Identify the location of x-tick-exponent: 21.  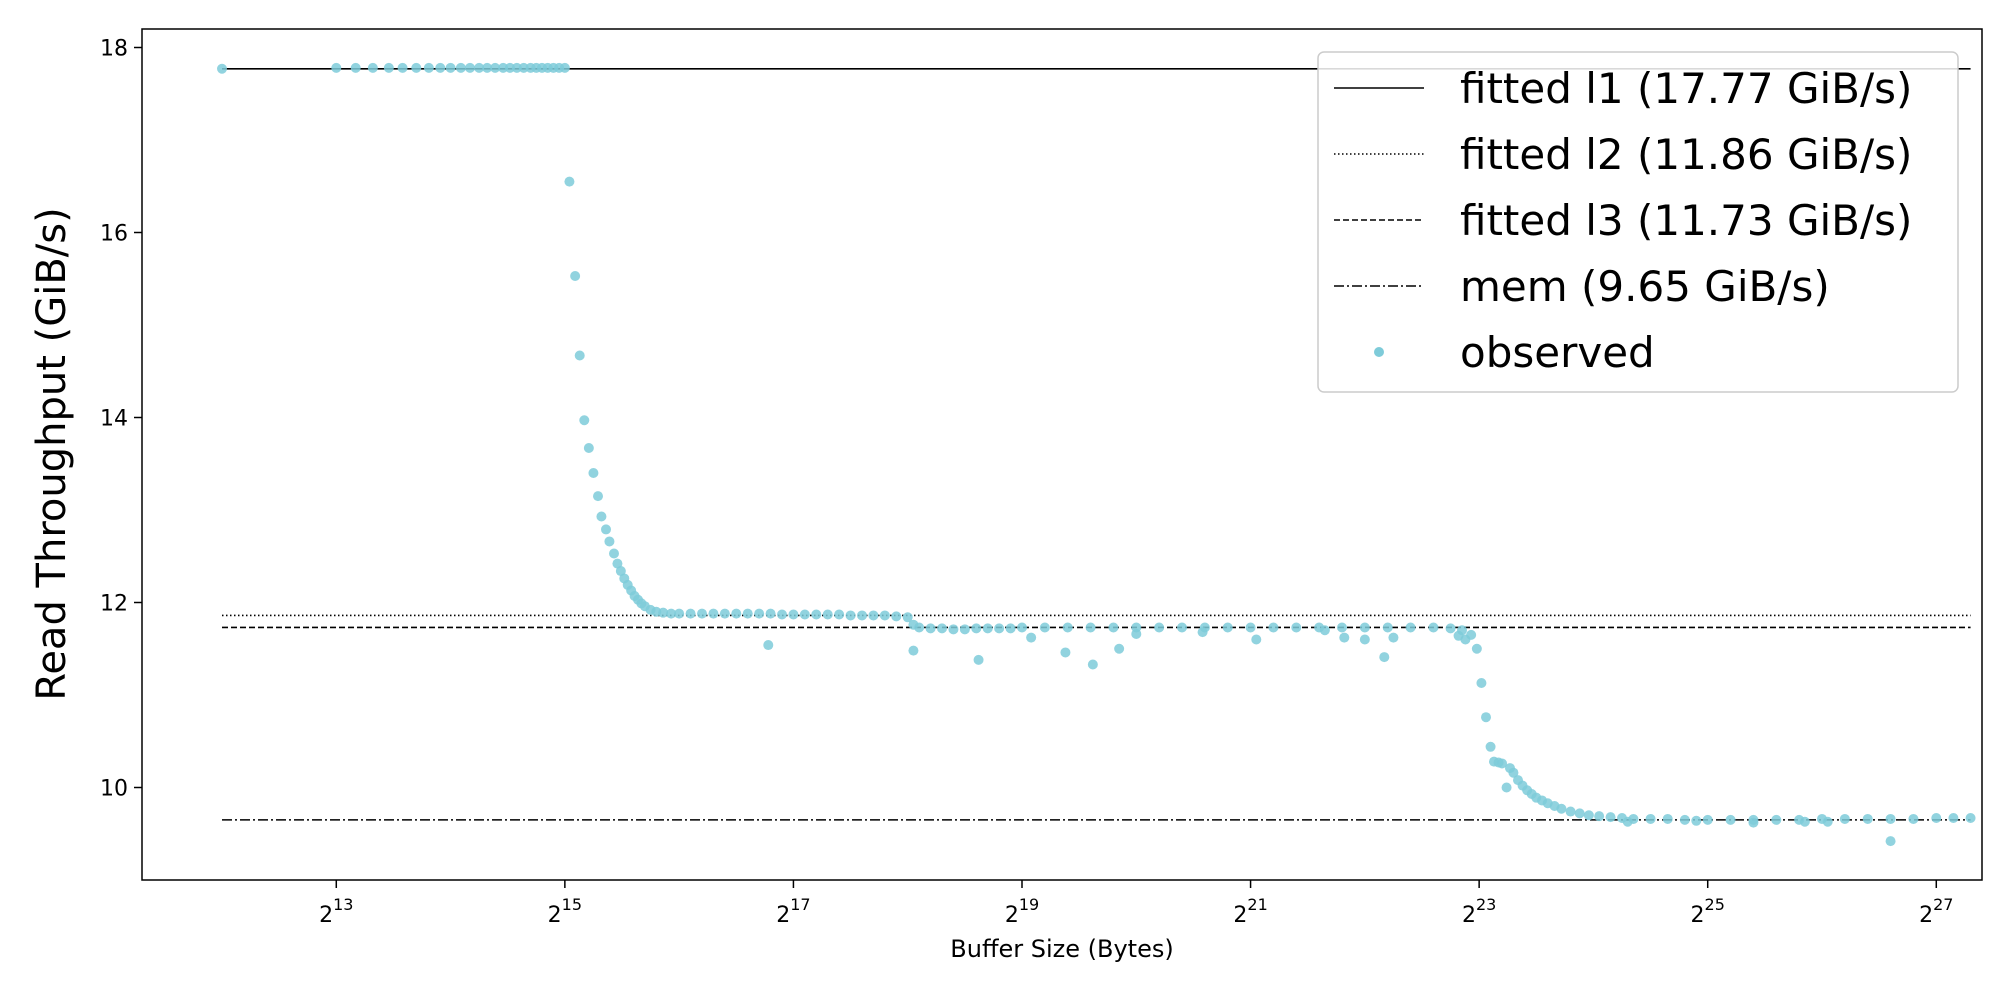
(1257, 904).